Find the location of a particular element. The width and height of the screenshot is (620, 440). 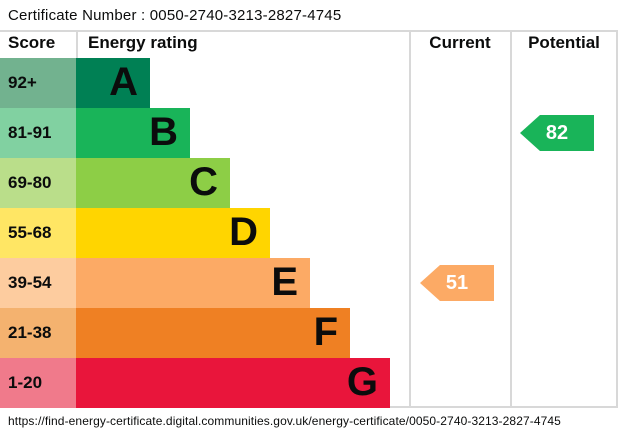

score-range-b: 81-91 is located at coordinates (38, 133).